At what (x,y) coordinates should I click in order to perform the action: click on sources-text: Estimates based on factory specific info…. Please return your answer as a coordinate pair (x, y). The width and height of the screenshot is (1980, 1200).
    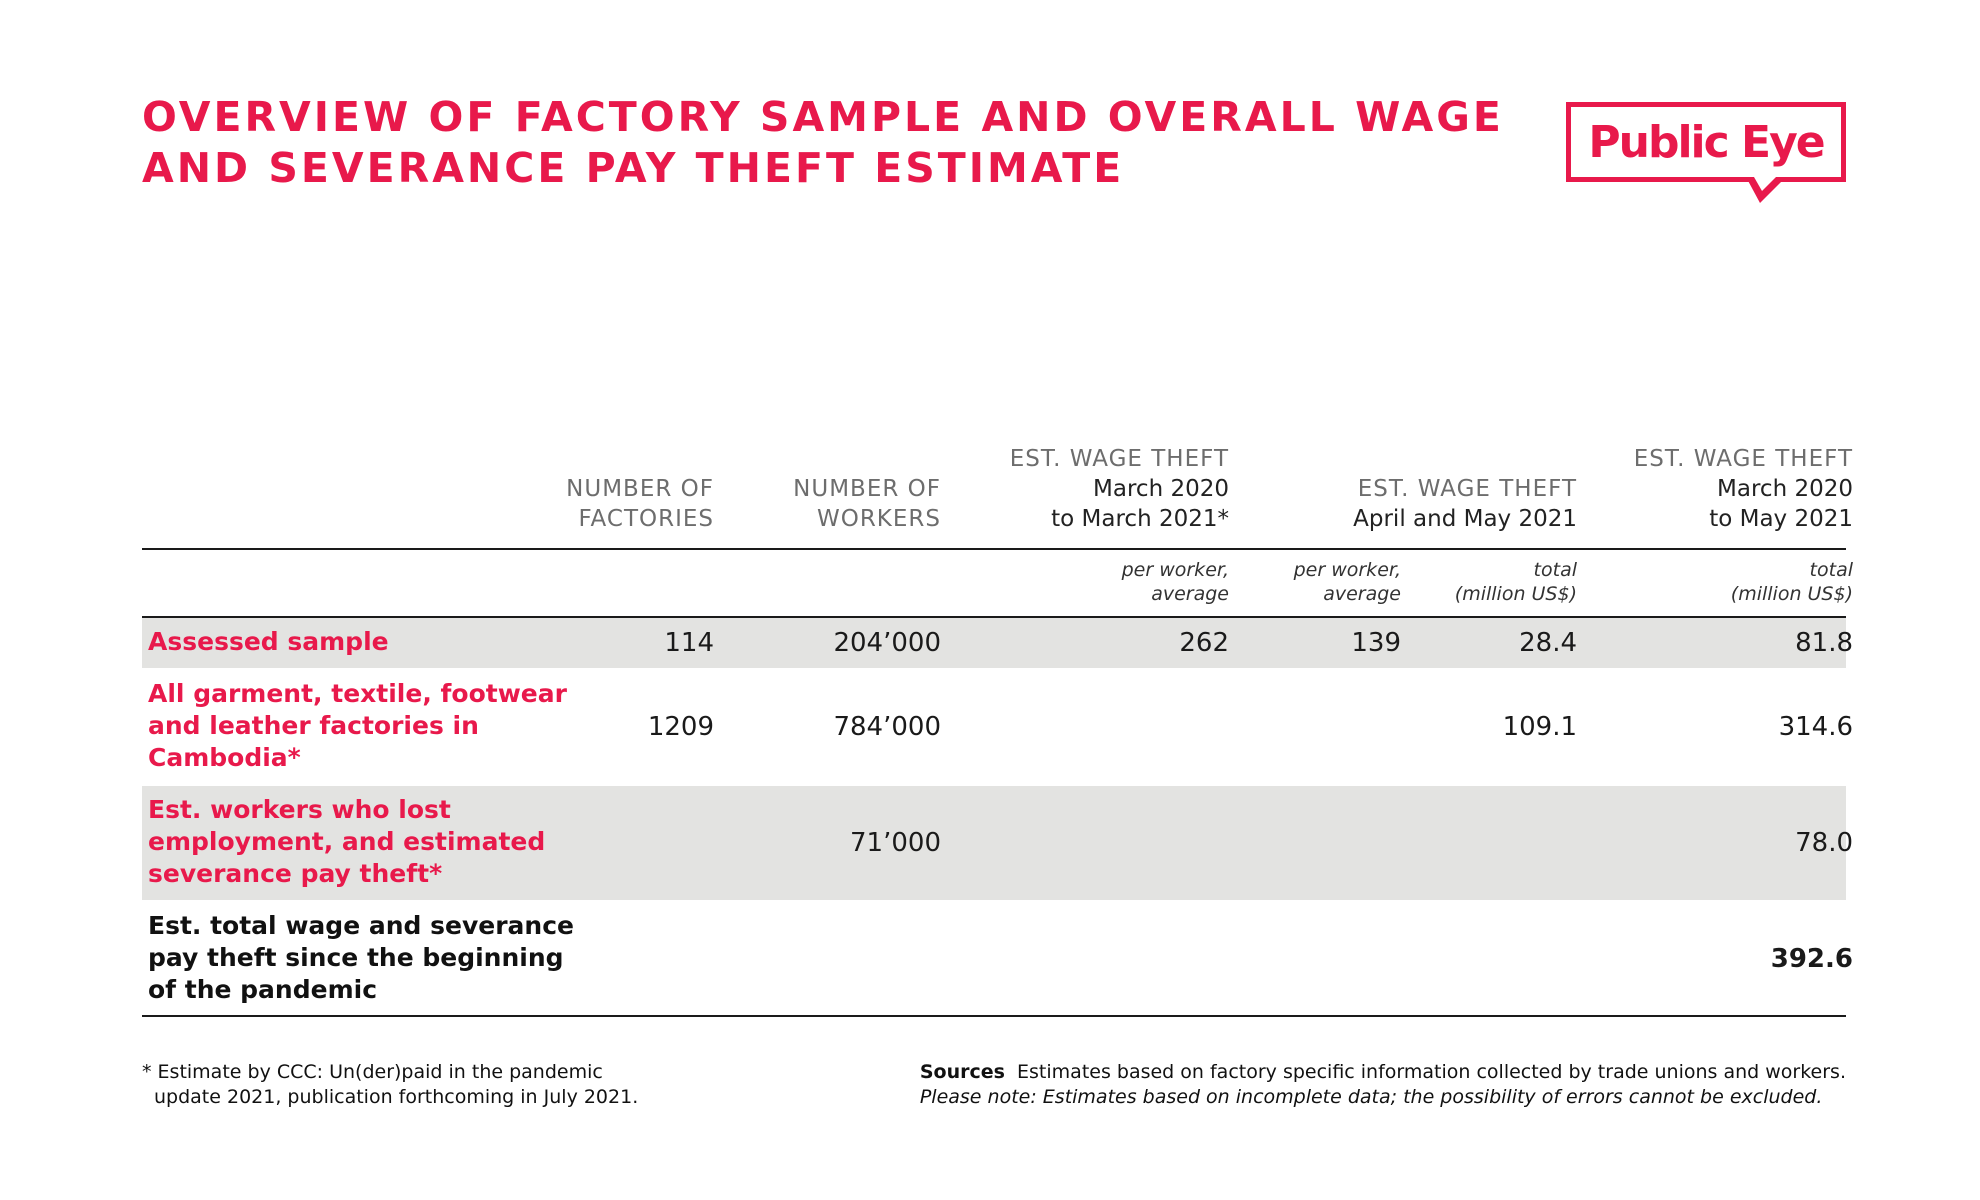
    Looking at the image, I should click on (1431, 1072).